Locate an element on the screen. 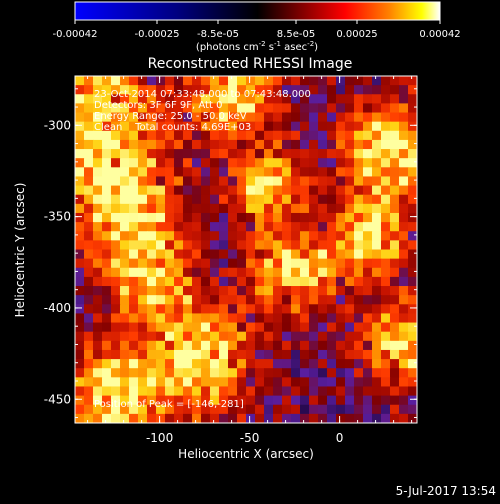 Image resolution: width=500 pixels, height=504 pixels. annotation-detectors: Detectors: 3F 6F 9F, Att 0 is located at coordinates (158, 105).